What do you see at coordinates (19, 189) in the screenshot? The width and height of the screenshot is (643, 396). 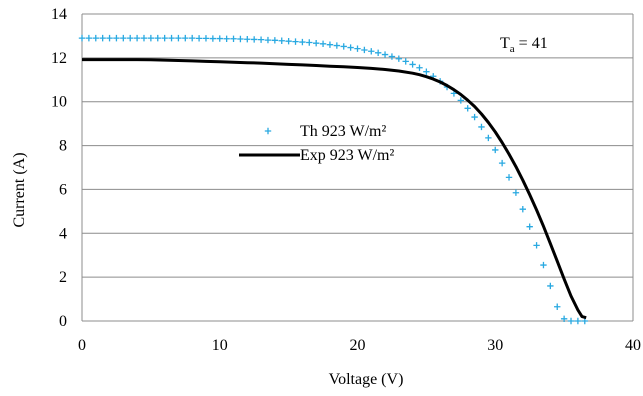 I see `y-axis-title: Current (A)` at bounding box center [19, 189].